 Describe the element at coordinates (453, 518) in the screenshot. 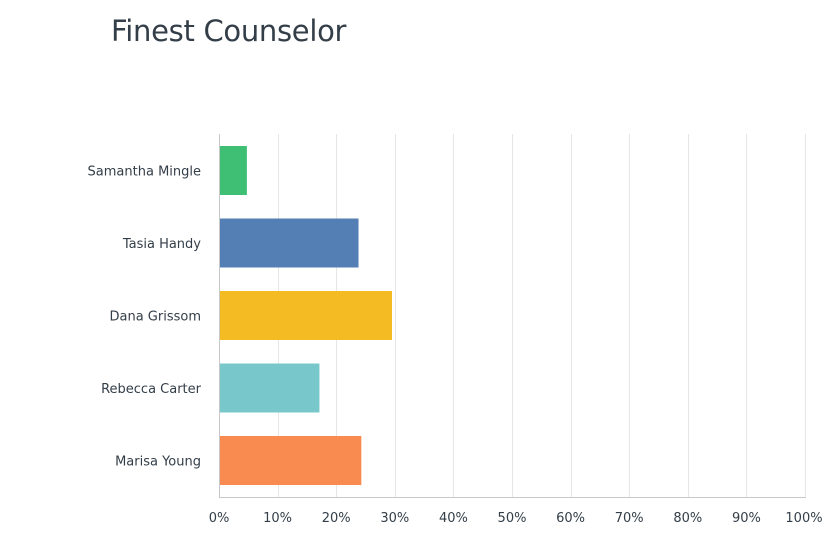

I see `x-tick-label: 40%` at that location.